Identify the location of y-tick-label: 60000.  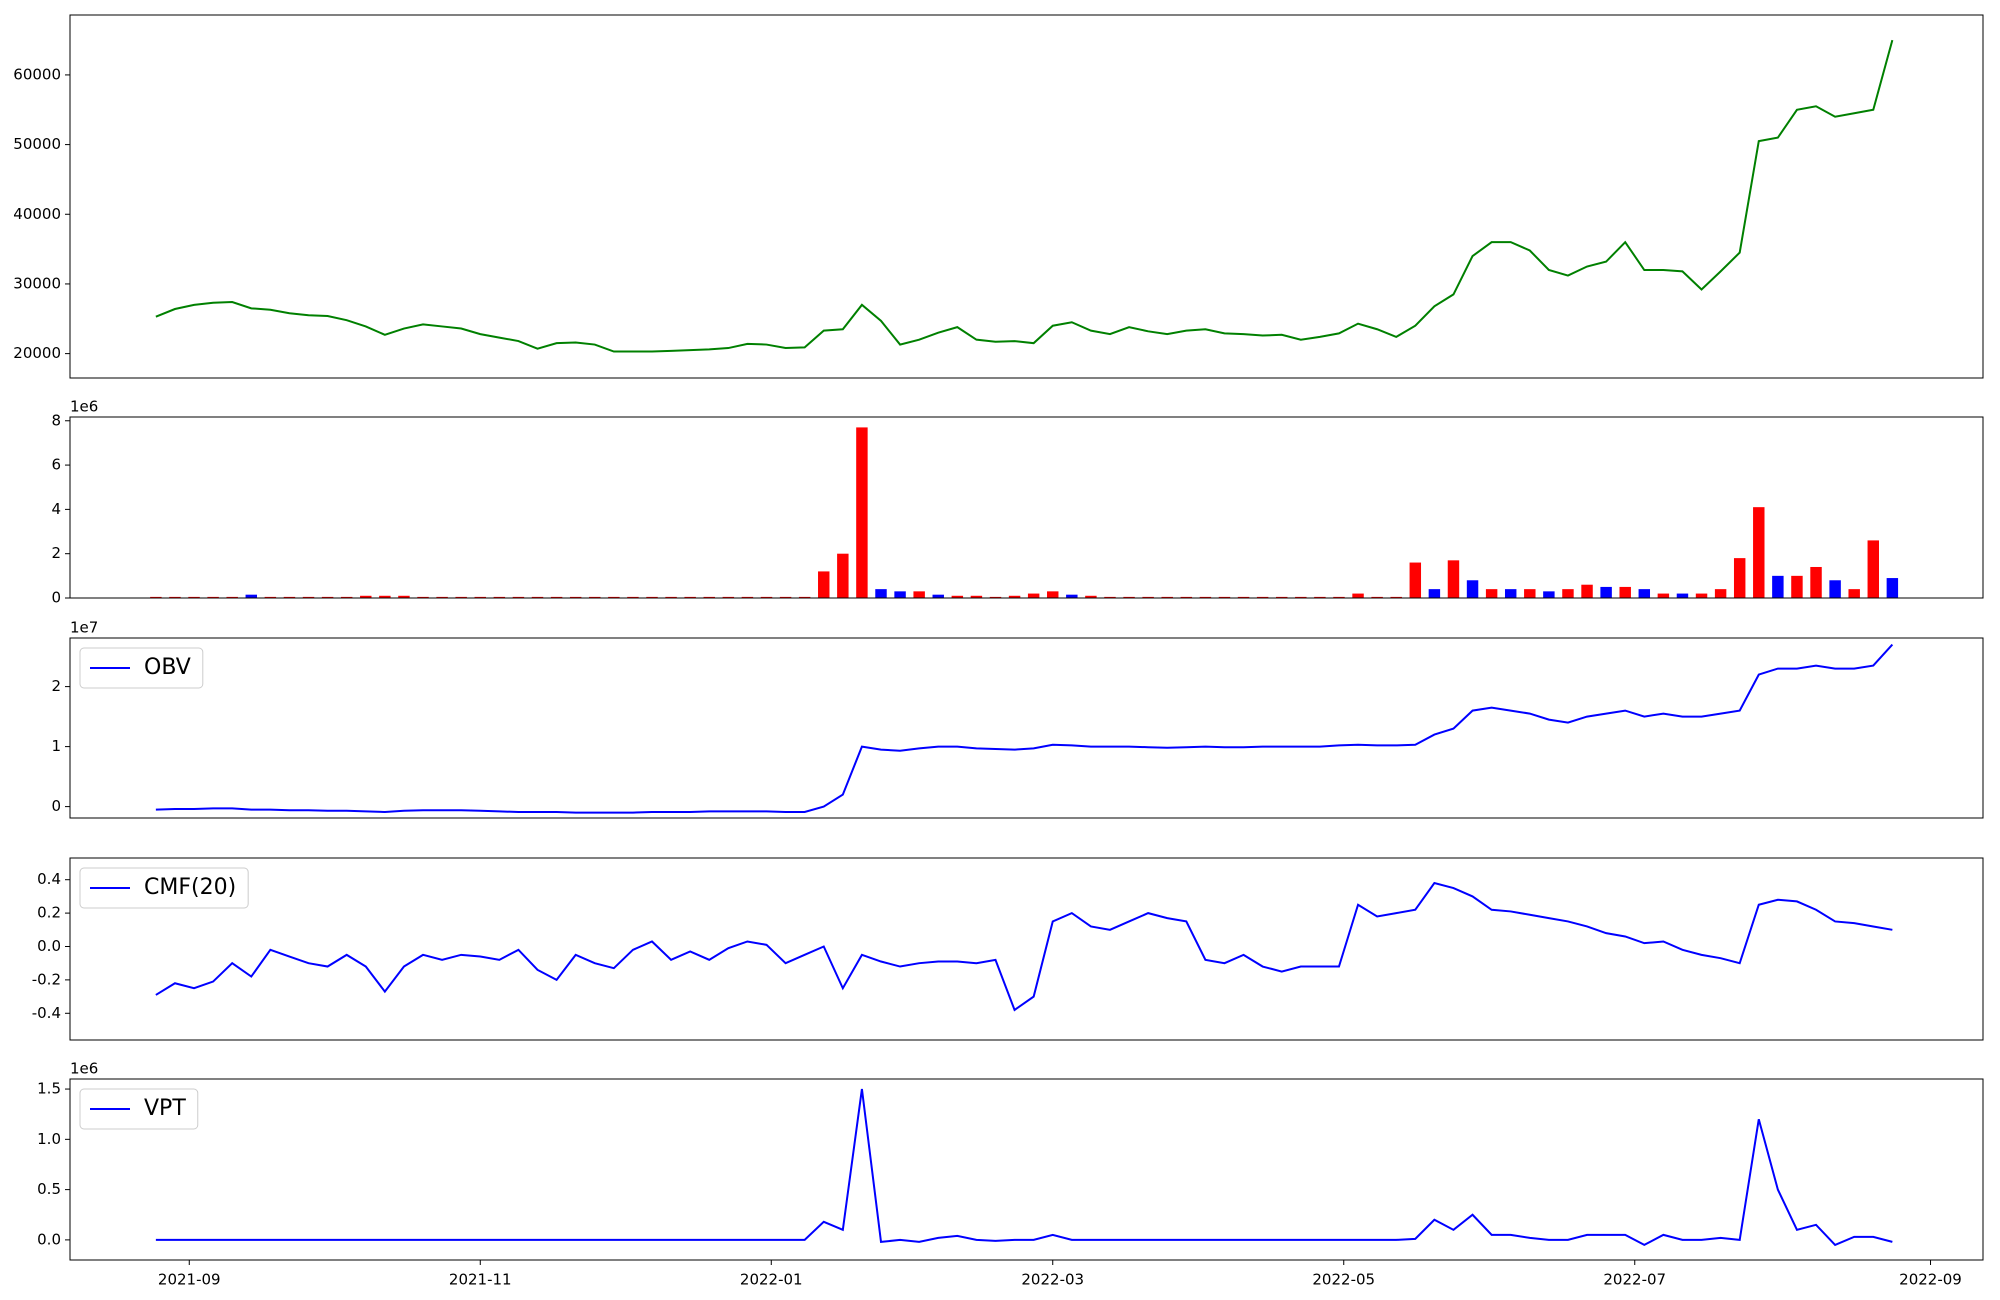
(37, 74).